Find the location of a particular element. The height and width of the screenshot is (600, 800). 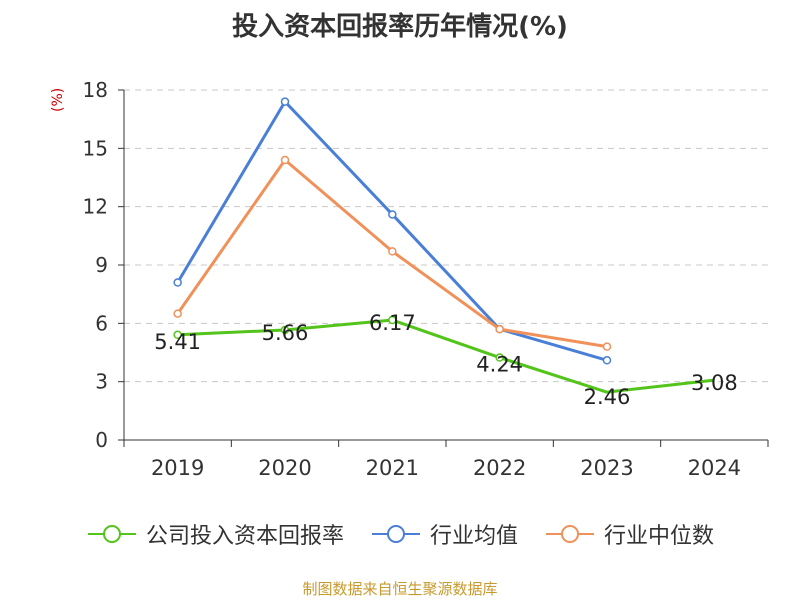

x-tick-label: 2021 is located at coordinates (392, 468).